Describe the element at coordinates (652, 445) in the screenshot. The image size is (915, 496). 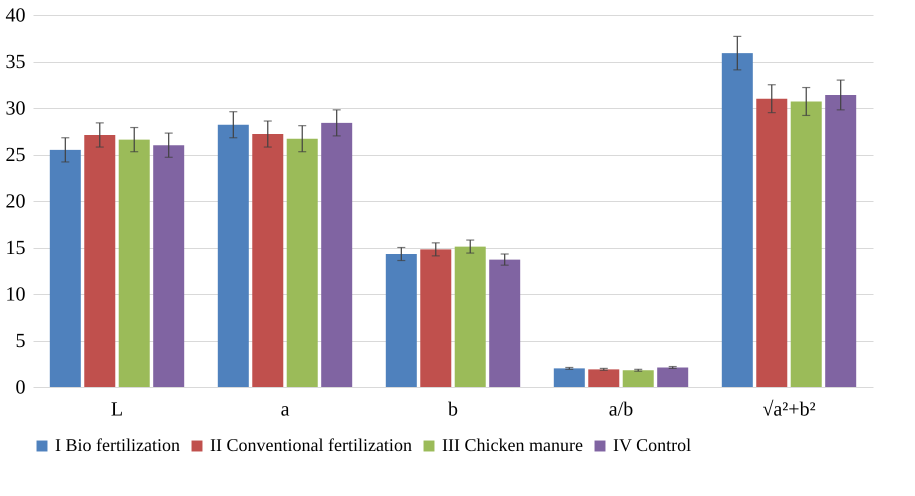
I see `legend-label: IV Control` at that location.